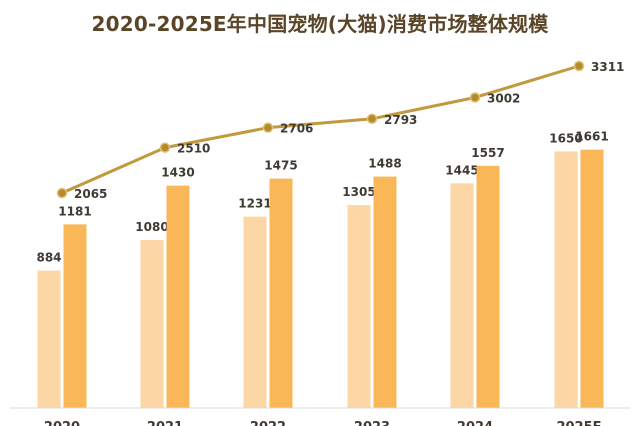 The width and height of the screenshot is (640, 426). Describe the element at coordinates (607, 67) in the screenshot. I see `line-label-2025E: 3311` at that location.